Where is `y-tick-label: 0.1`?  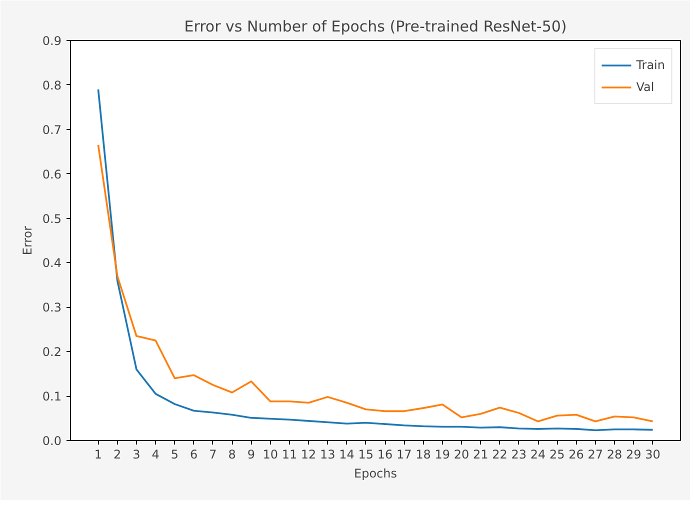
y-tick-label: 0.1 is located at coordinates (52, 397).